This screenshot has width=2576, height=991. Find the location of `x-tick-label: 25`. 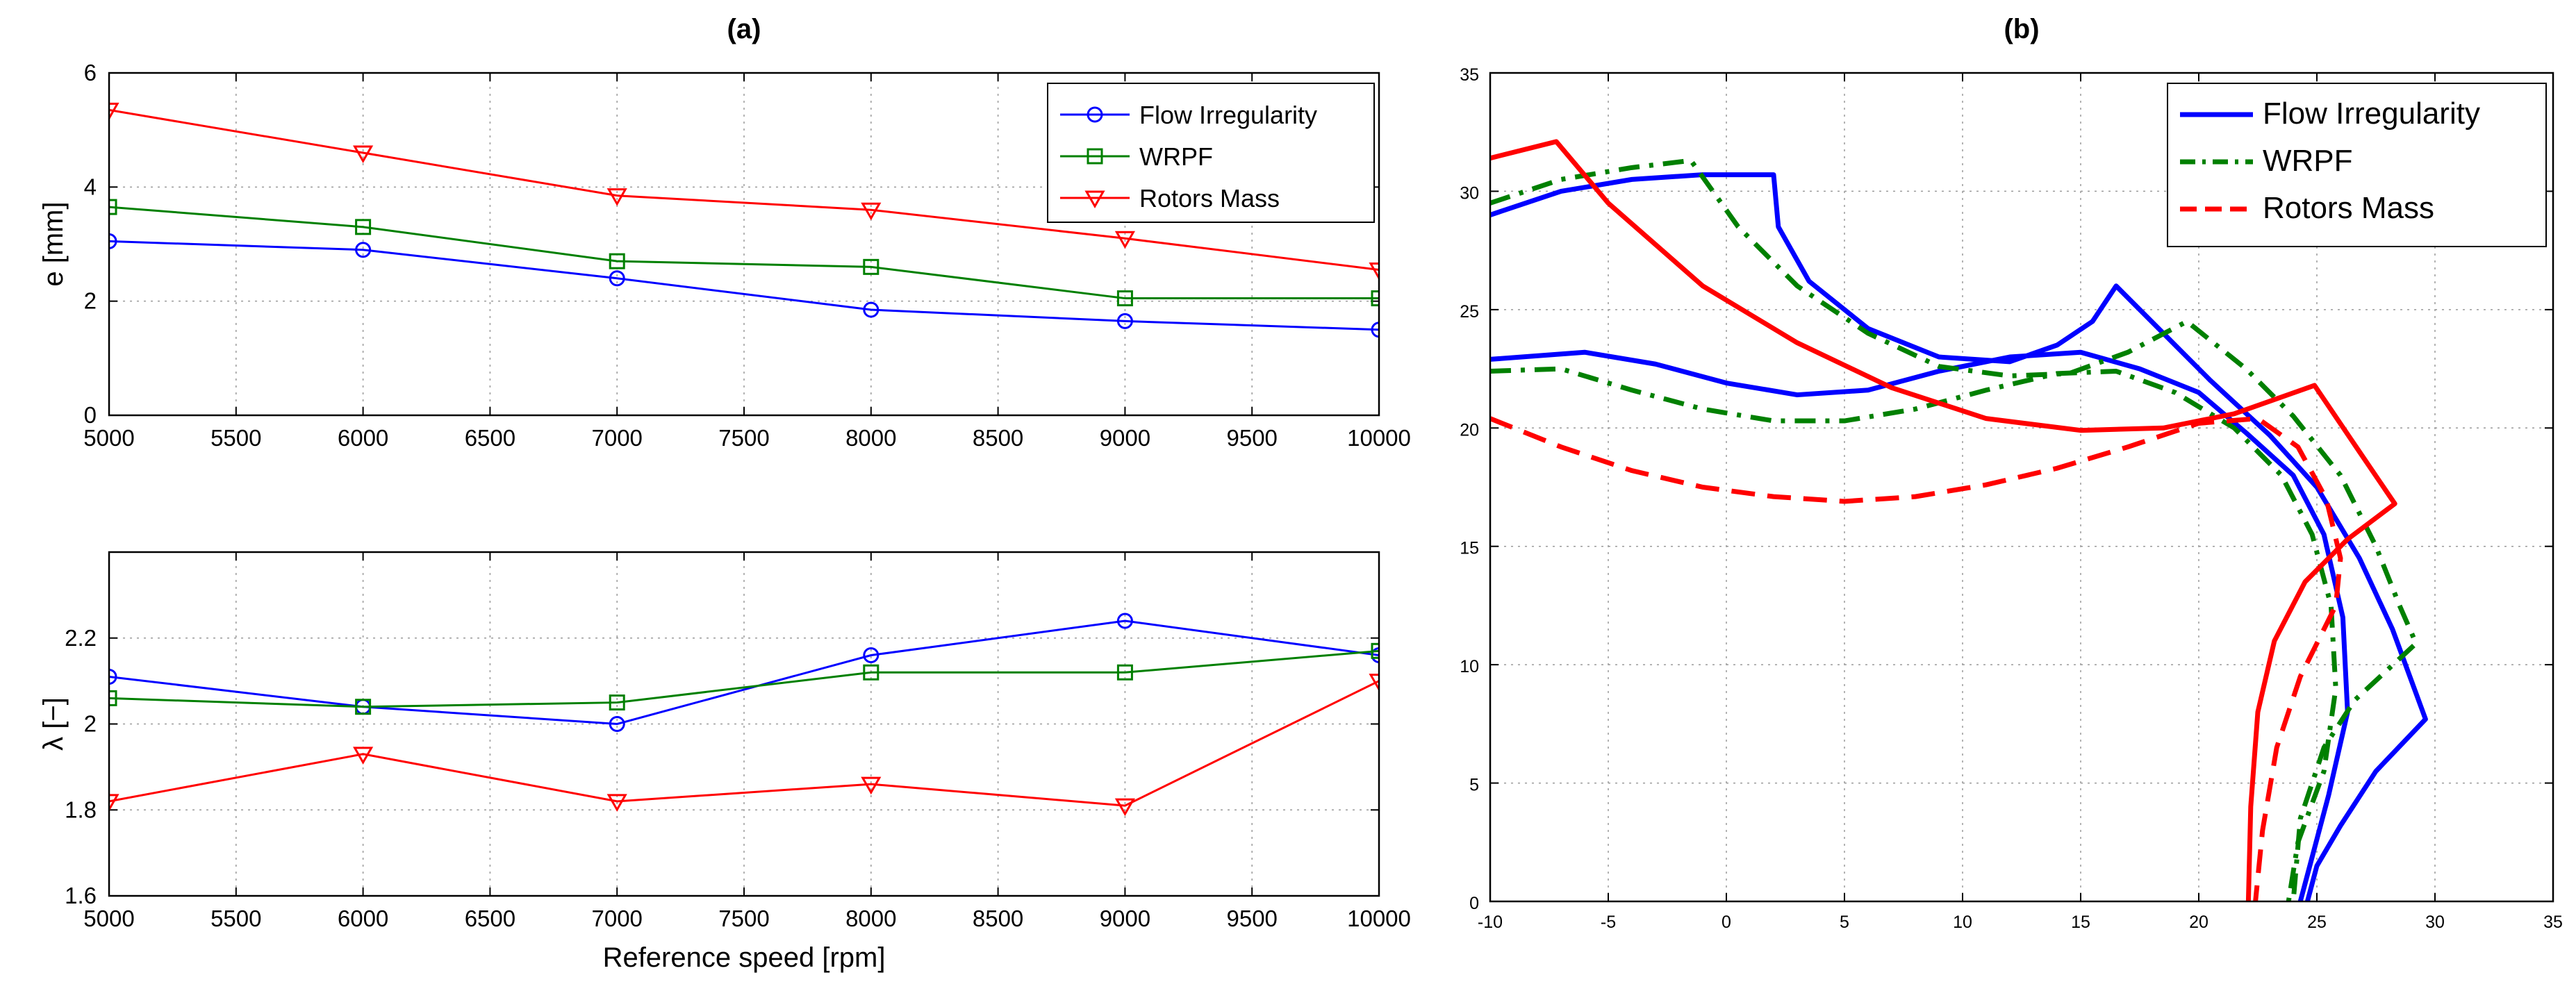

x-tick-label: 25 is located at coordinates (2317, 922).